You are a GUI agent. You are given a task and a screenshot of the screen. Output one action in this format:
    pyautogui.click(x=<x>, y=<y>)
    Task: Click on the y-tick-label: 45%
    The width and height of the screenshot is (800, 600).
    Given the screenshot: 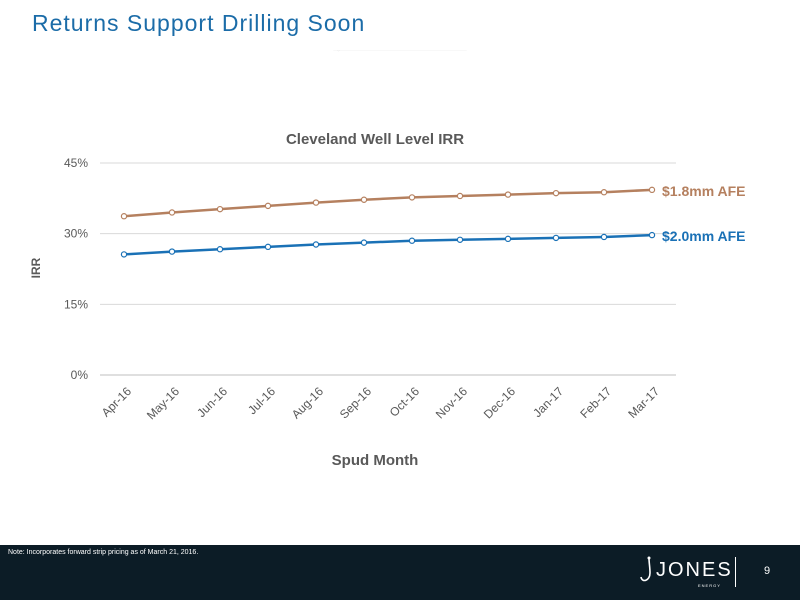 What is the action you would take?
    pyautogui.click(x=76, y=163)
    